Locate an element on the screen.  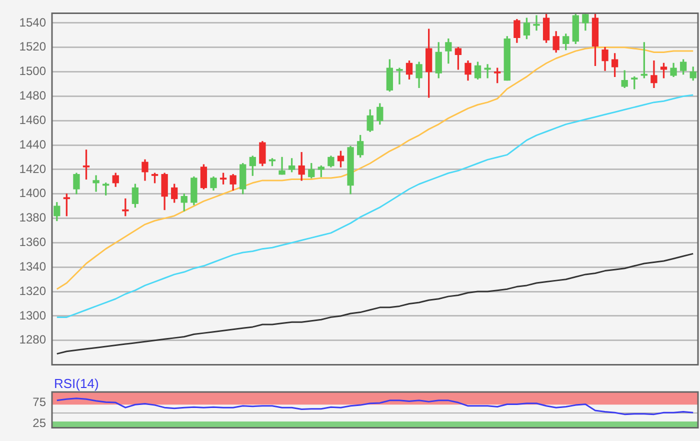
y-tick-label: 1520 is located at coordinates (32, 47).